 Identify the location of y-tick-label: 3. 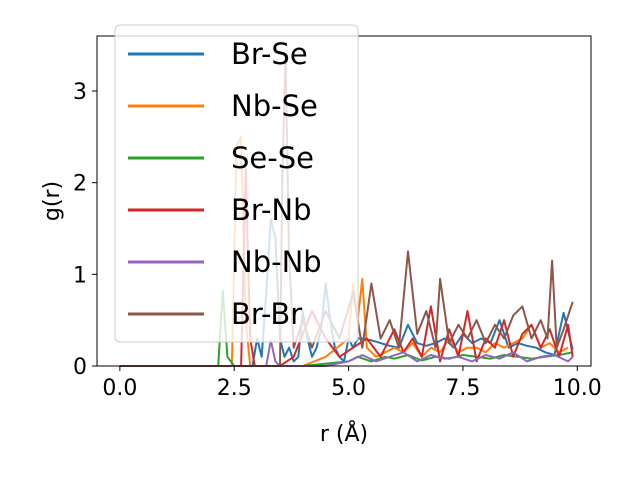
(80, 92).